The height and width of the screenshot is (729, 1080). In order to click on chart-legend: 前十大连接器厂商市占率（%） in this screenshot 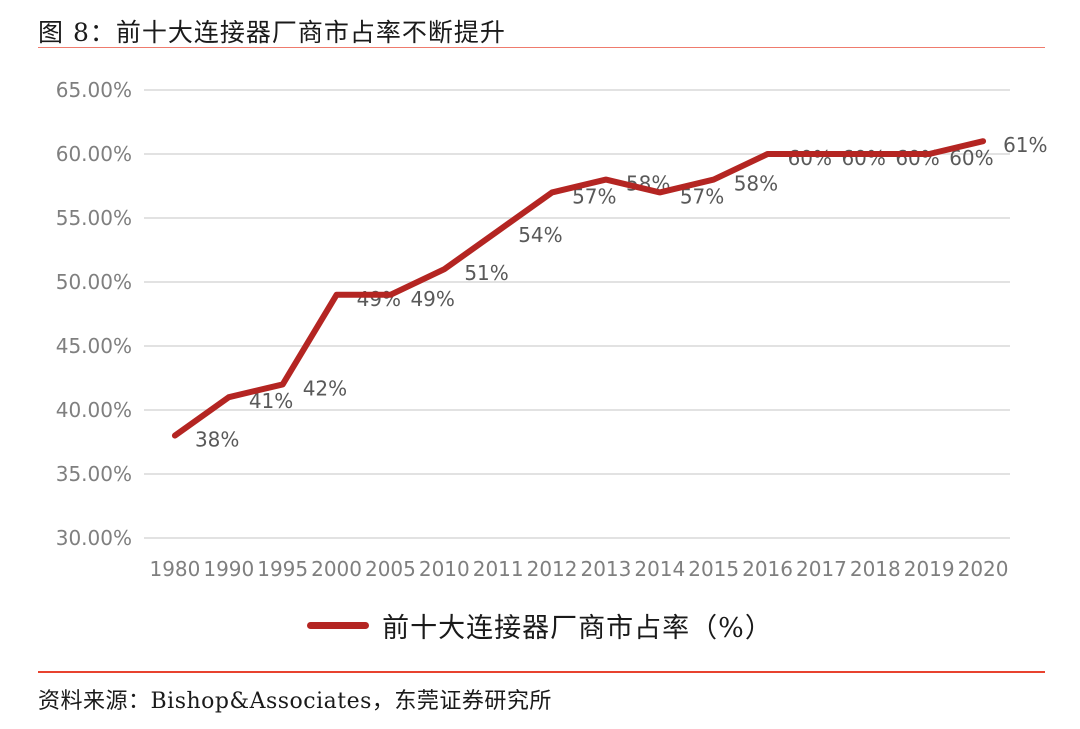, I will do `click(540, 625)`.